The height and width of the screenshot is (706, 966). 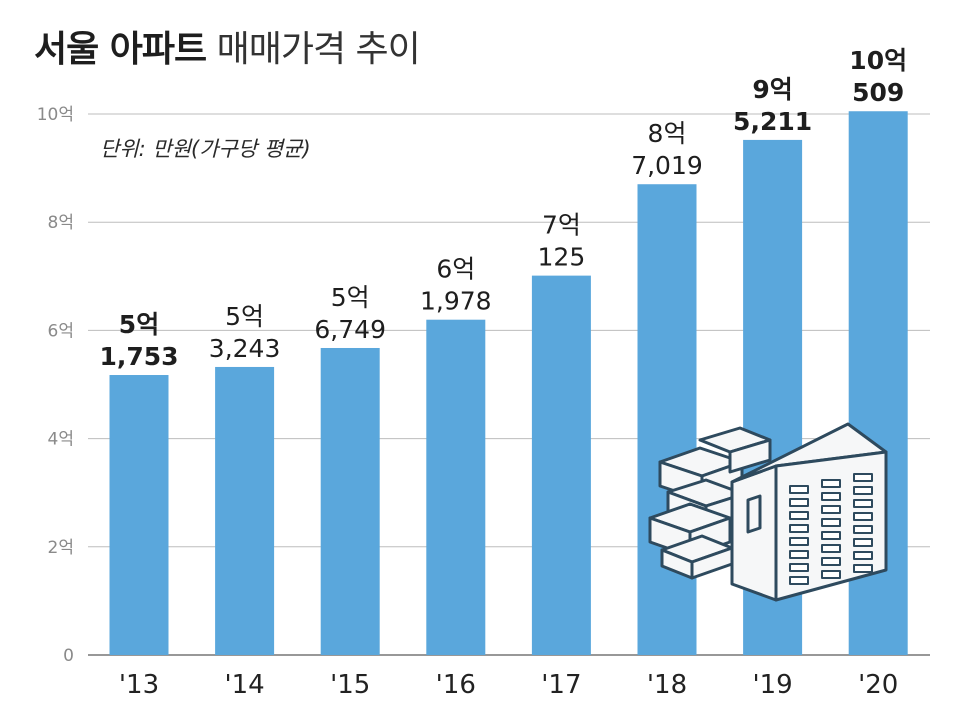 I want to click on data-label-value: 7,019, so click(x=667, y=165).